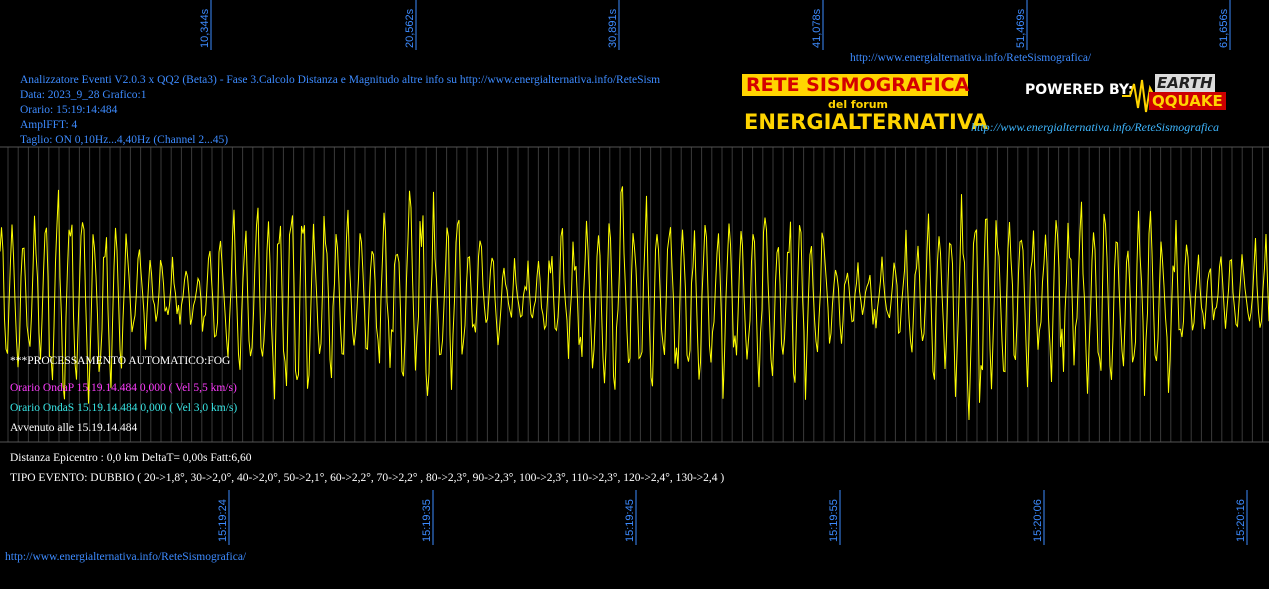 The width and height of the screenshot is (1269, 589). I want to click on bottom-tick-label: 15:19:45, so click(630, 520).